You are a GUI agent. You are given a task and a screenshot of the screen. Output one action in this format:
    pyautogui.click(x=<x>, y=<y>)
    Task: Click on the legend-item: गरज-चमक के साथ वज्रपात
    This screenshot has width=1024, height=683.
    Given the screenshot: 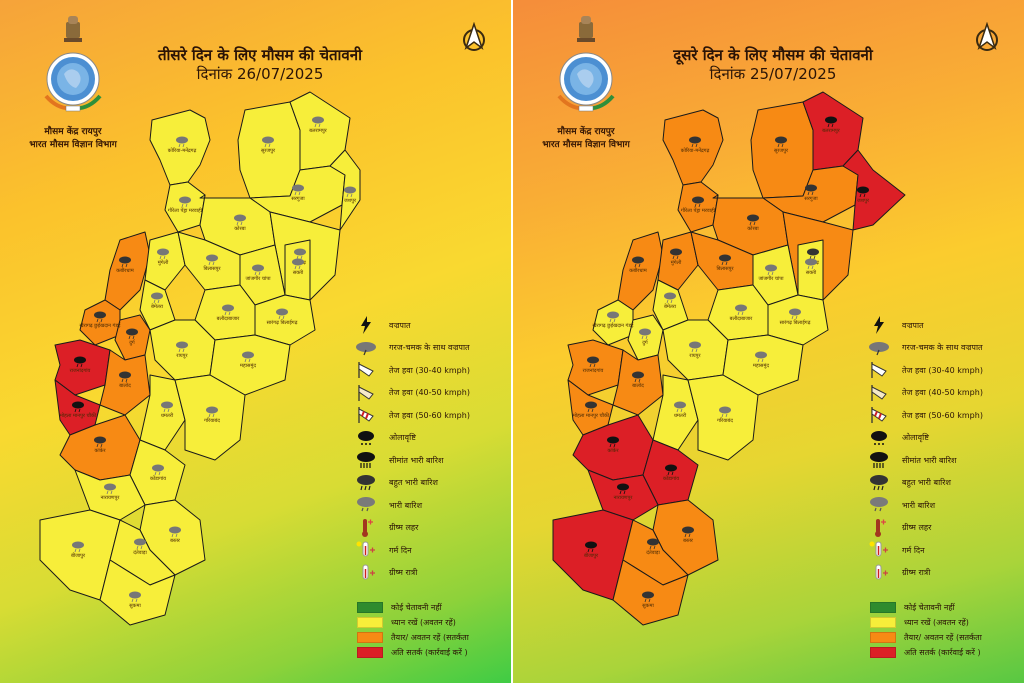 What is the action you would take?
    pyautogui.click(x=943, y=348)
    